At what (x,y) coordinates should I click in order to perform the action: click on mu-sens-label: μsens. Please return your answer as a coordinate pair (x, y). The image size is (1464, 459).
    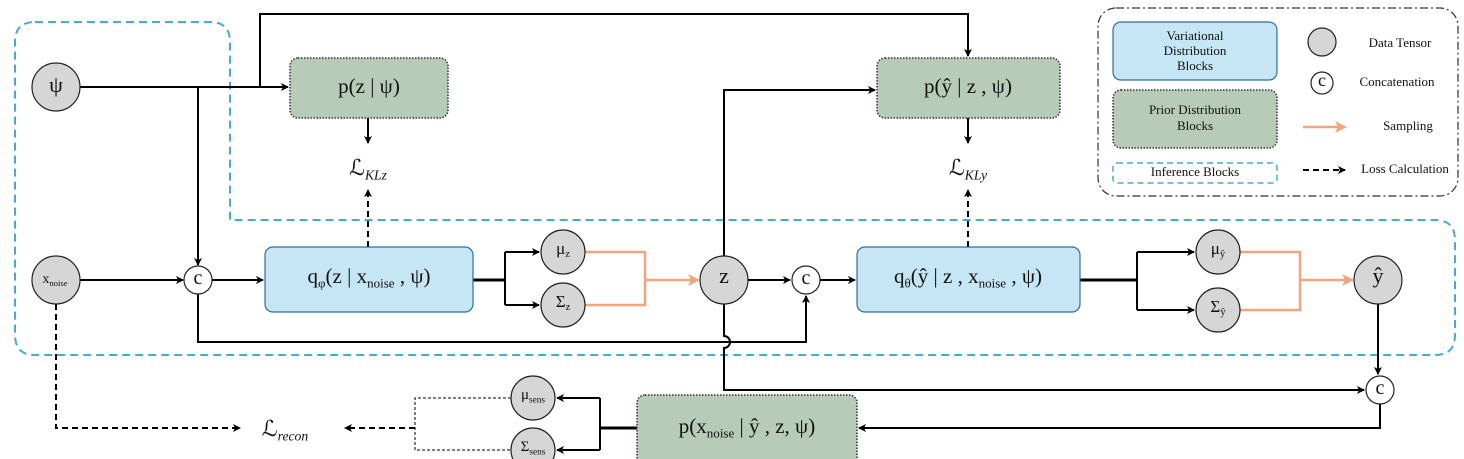
    Looking at the image, I should click on (533, 396).